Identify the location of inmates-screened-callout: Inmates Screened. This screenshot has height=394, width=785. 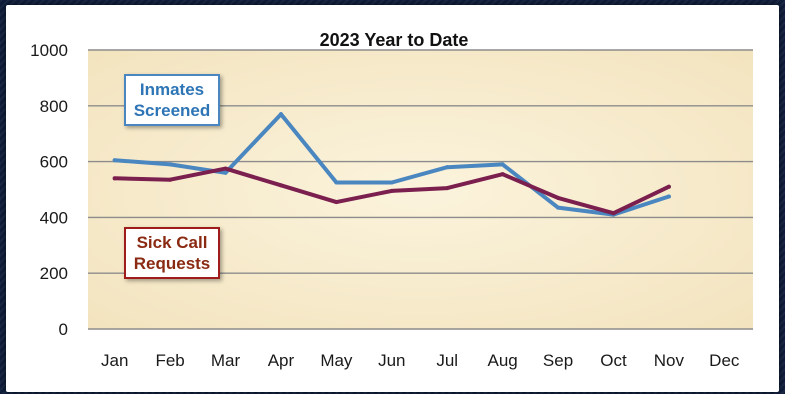
(172, 100).